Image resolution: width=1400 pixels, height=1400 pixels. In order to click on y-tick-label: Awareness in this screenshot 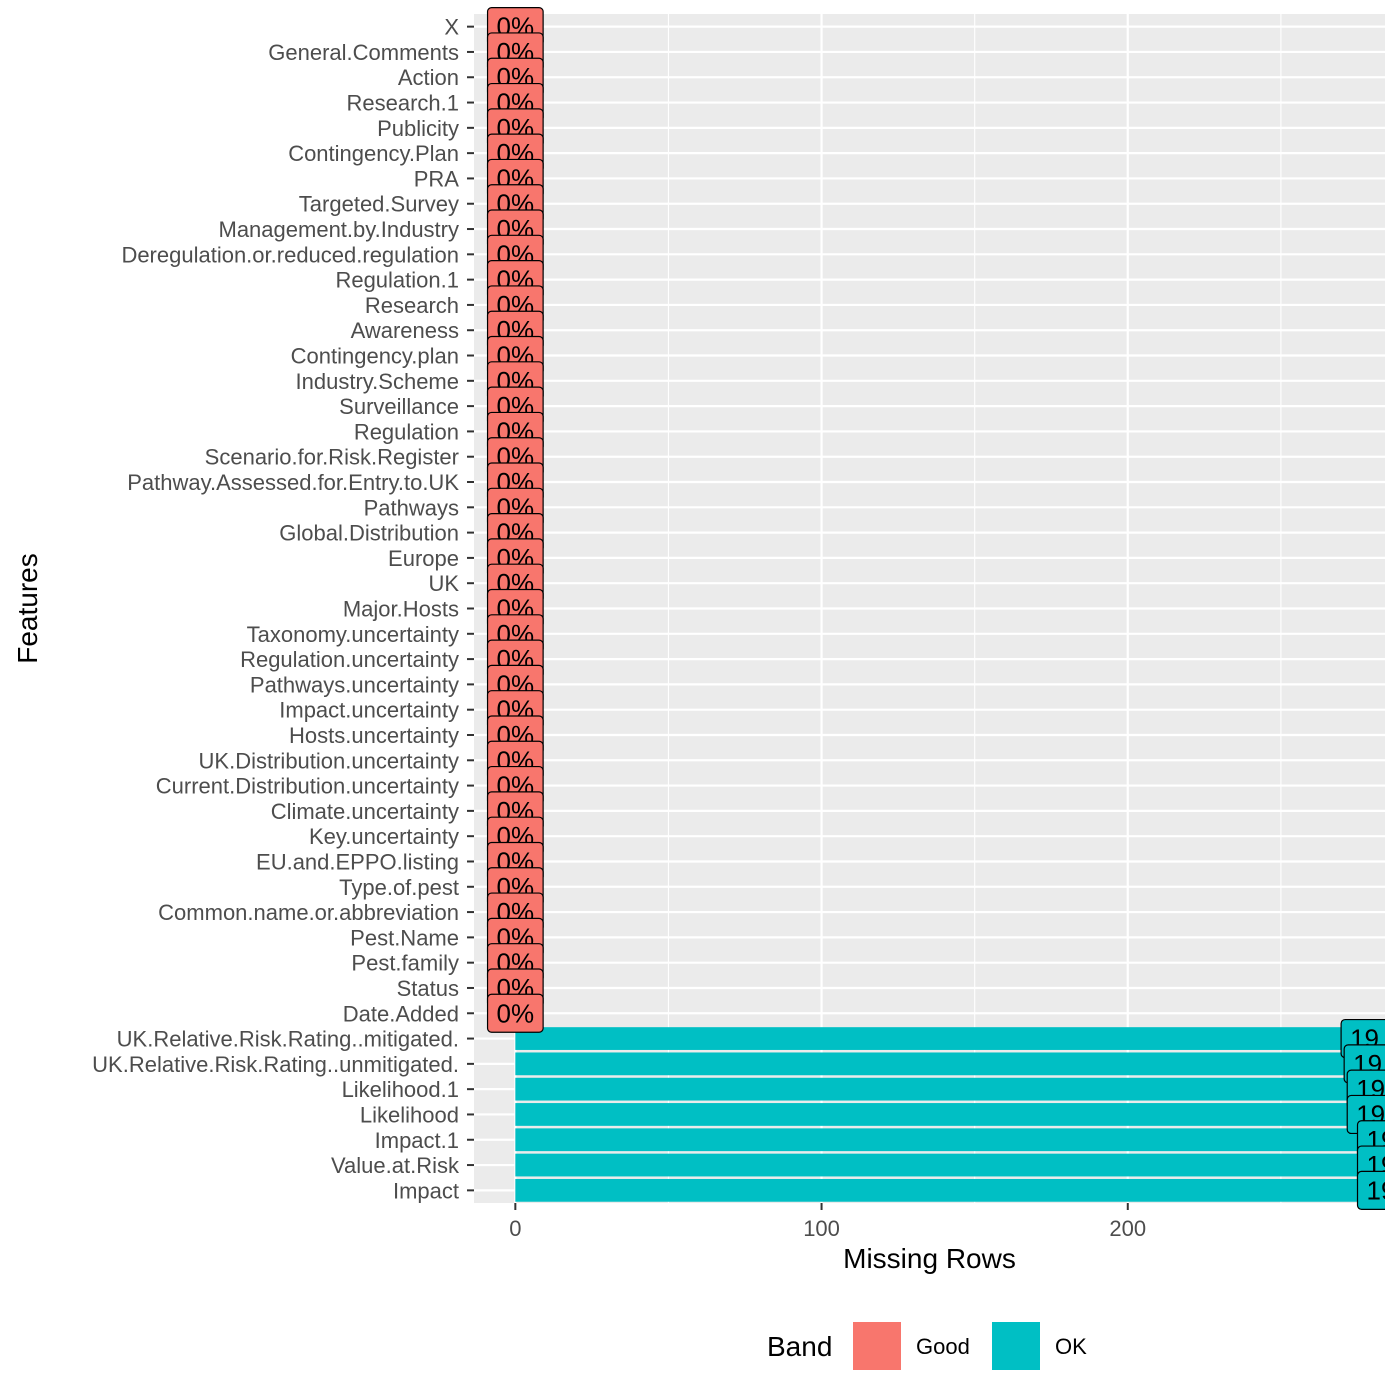, I will do `click(405, 330)`.